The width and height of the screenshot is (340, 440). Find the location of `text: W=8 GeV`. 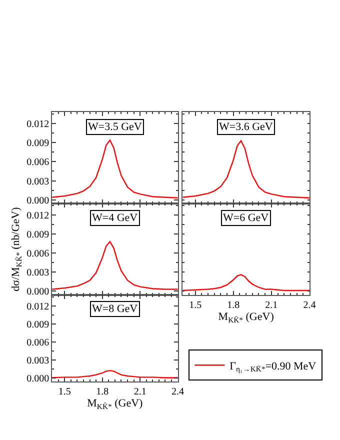

text: W=8 GeV is located at coordinates (115, 309).